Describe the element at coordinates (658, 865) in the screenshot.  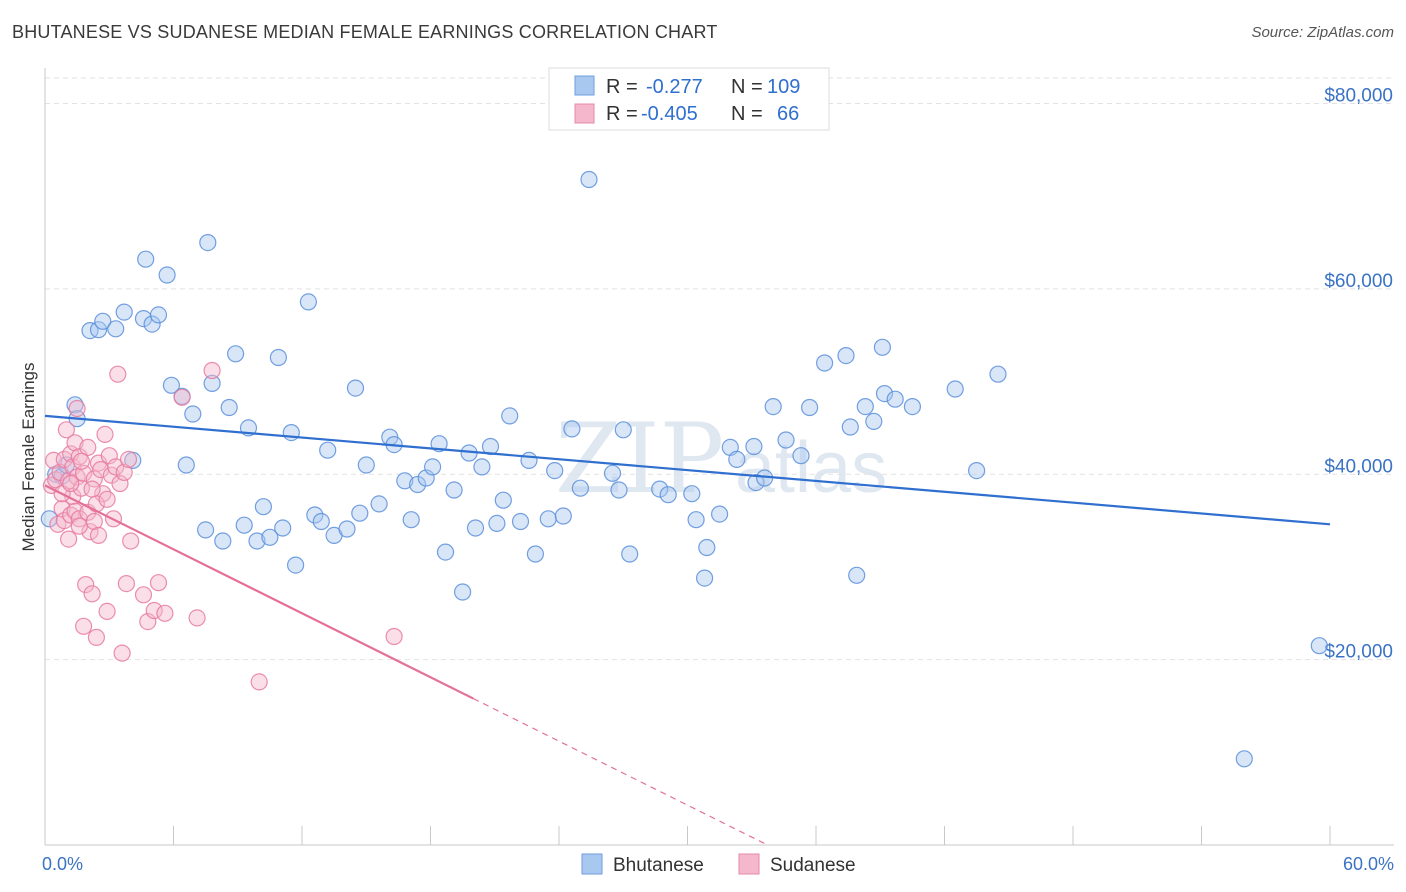
I see `series-legend-label-bhutanese: Bhutanese` at that location.